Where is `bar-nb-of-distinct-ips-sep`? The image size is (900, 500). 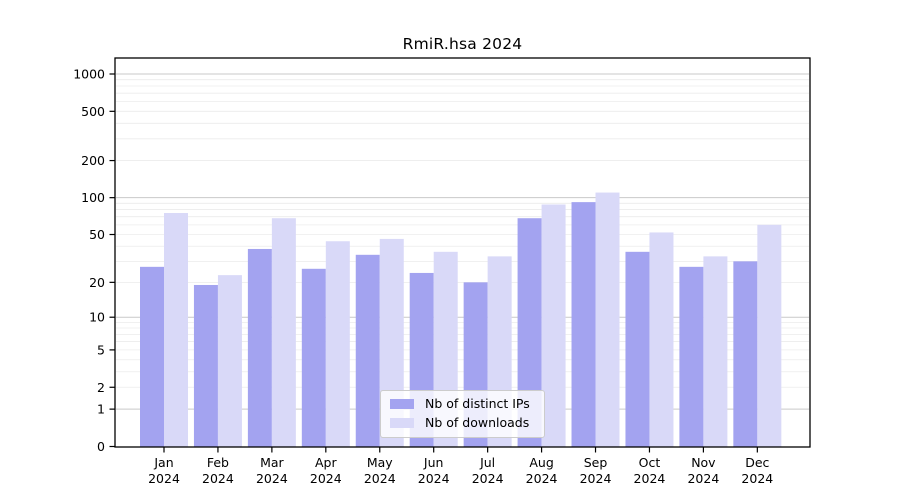 bar-nb-of-distinct-ips-sep is located at coordinates (583, 324).